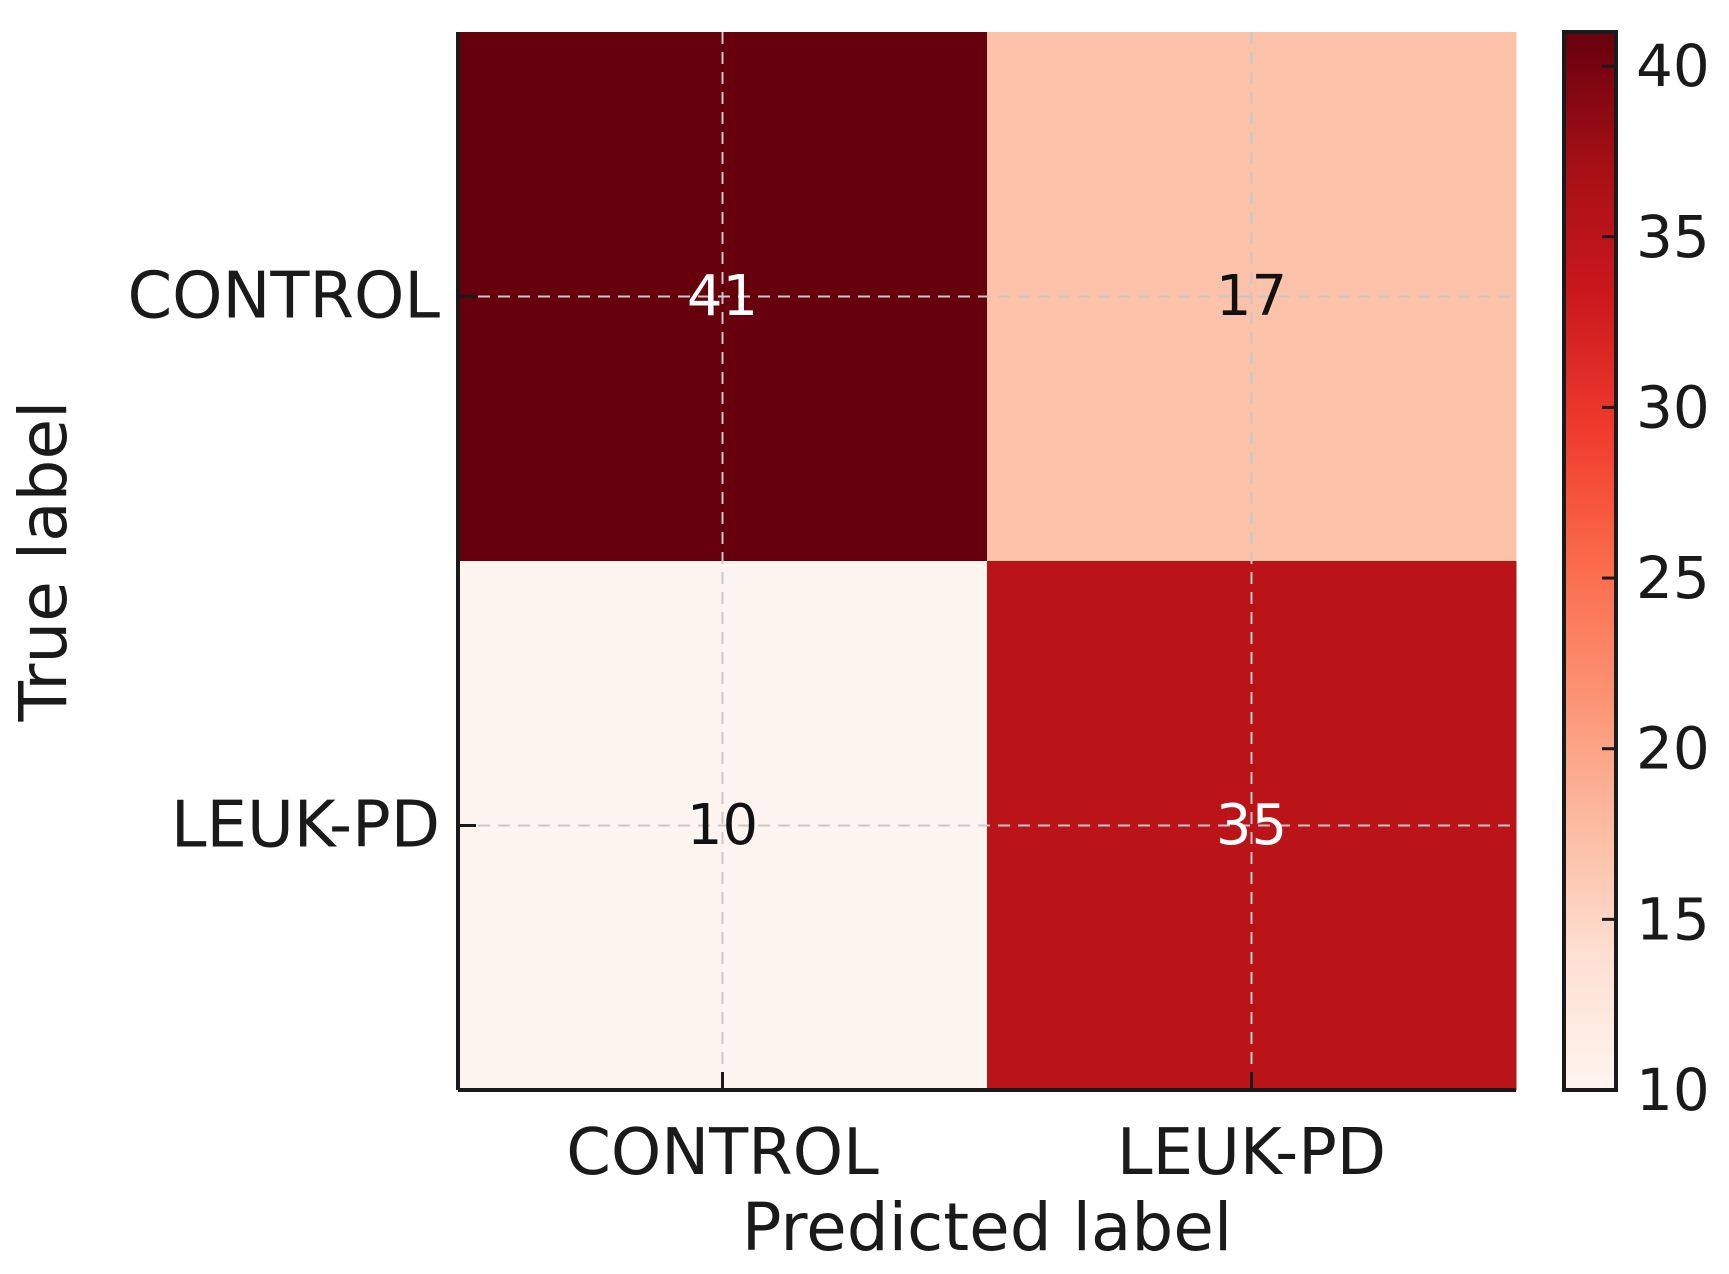 This screenshot has height=1274, width=1729. What do you see at coordinates (1673, 407) in the screenshot?
I see `colorbar-tick-label-4: 30` at bounding box center [1673, 407].